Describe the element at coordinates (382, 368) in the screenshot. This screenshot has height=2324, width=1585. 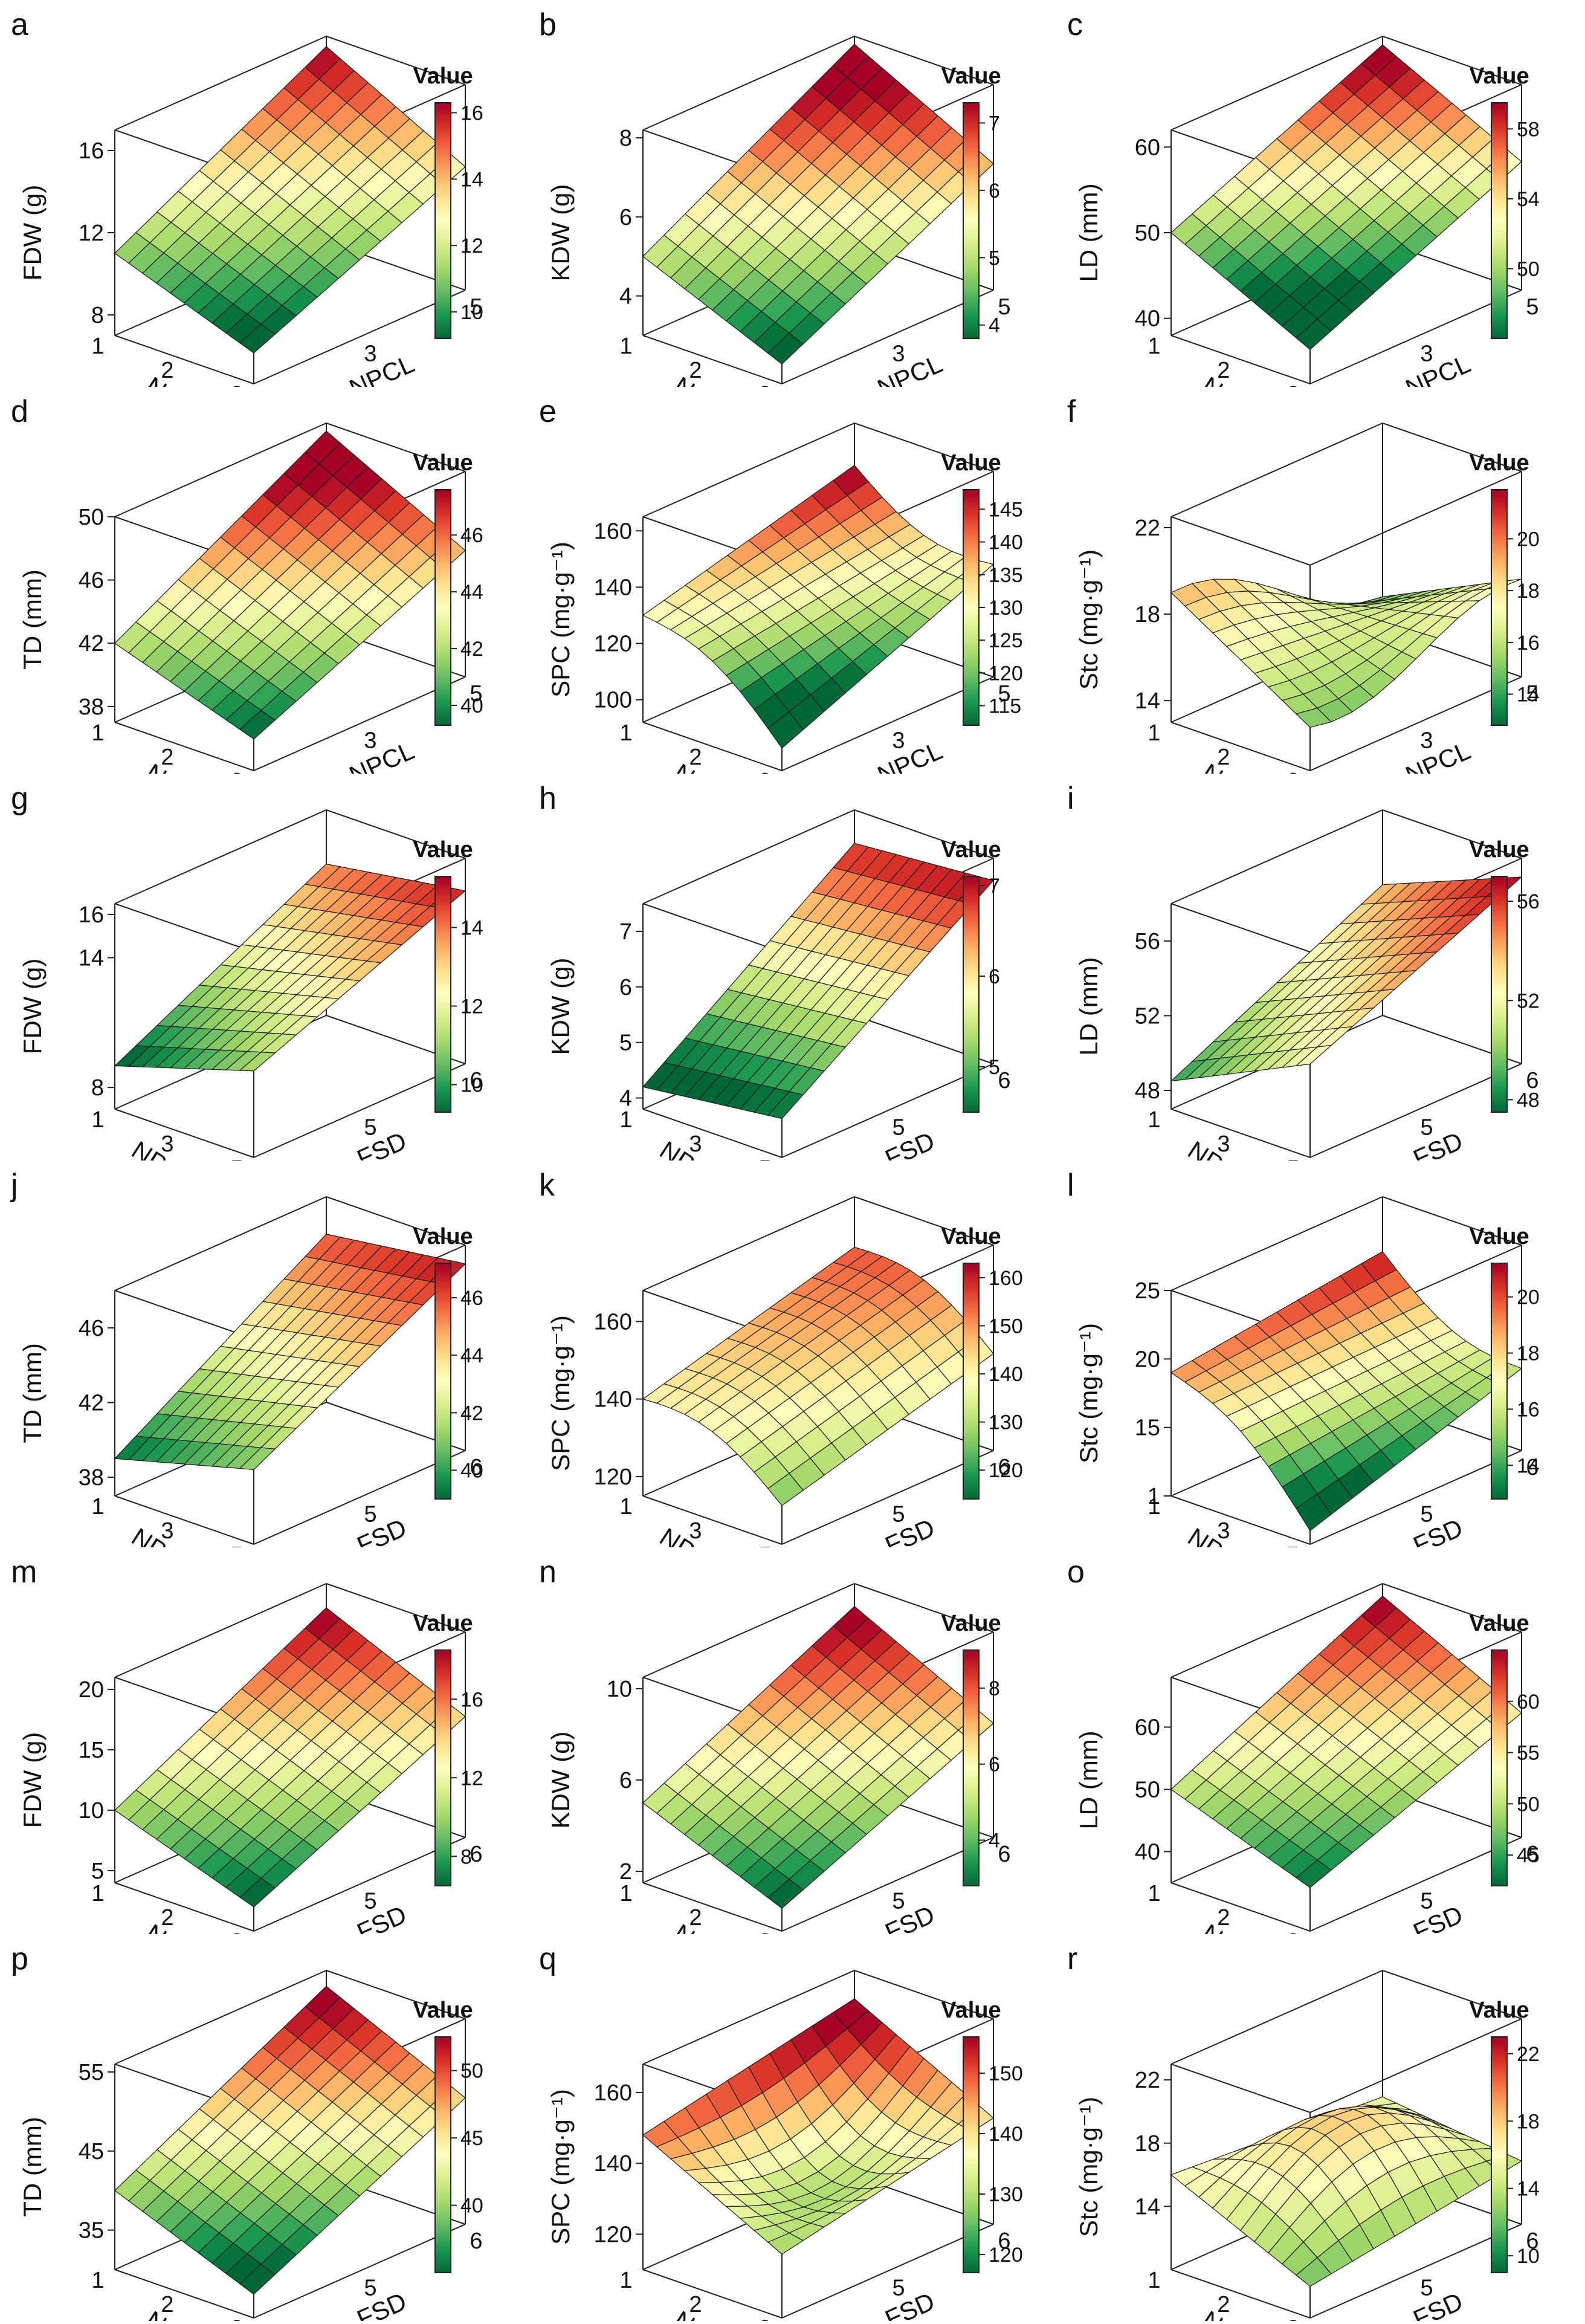
I see `y-axis-label: NPCL` at that location.